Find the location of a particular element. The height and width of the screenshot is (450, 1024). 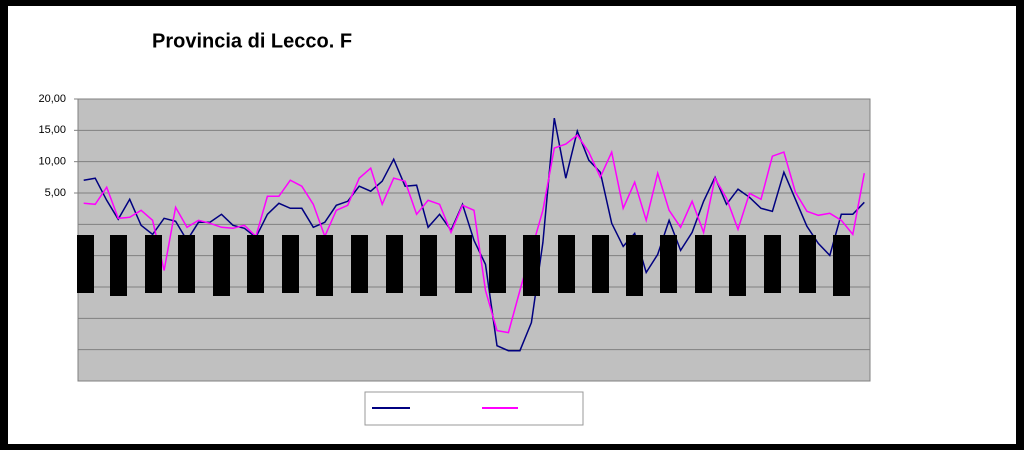

y-tick-label: 10,00 is located at coordinates (52, 162).